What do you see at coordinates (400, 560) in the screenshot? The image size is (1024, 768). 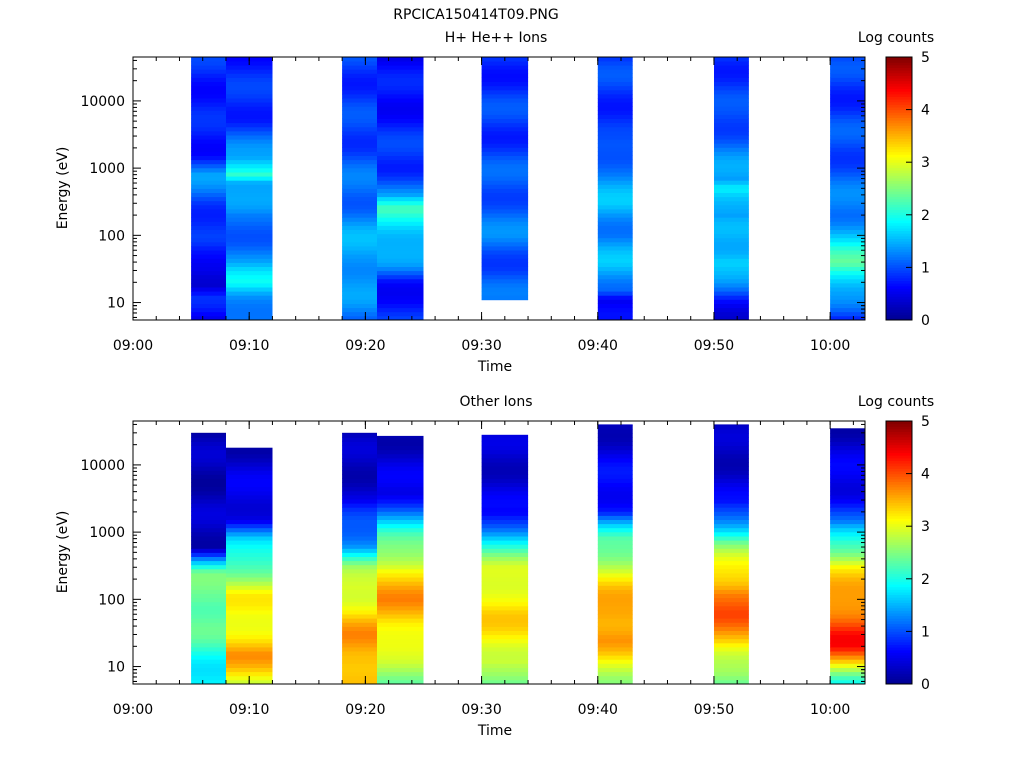 I see `spectrogram-column` at bounding box center [400, 560].